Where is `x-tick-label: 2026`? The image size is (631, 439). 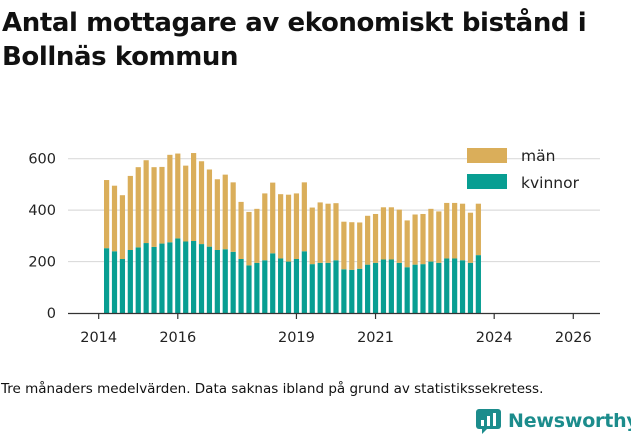 x-tick-label: 2026 is located at coordinates (573, 338).